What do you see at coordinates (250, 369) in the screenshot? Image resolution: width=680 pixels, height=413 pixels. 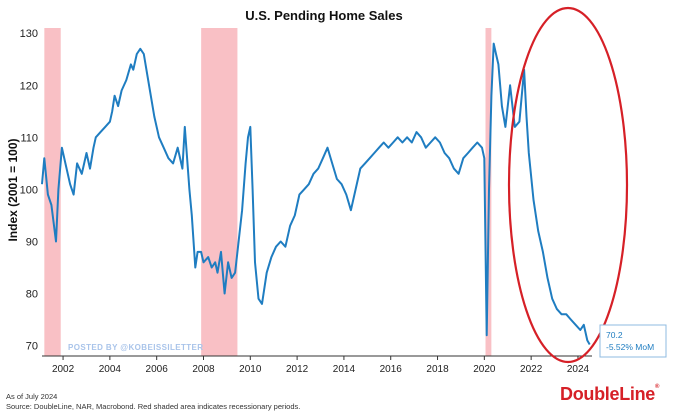 I see `x-tick-label: 2010` at bounding box center [250, 369].